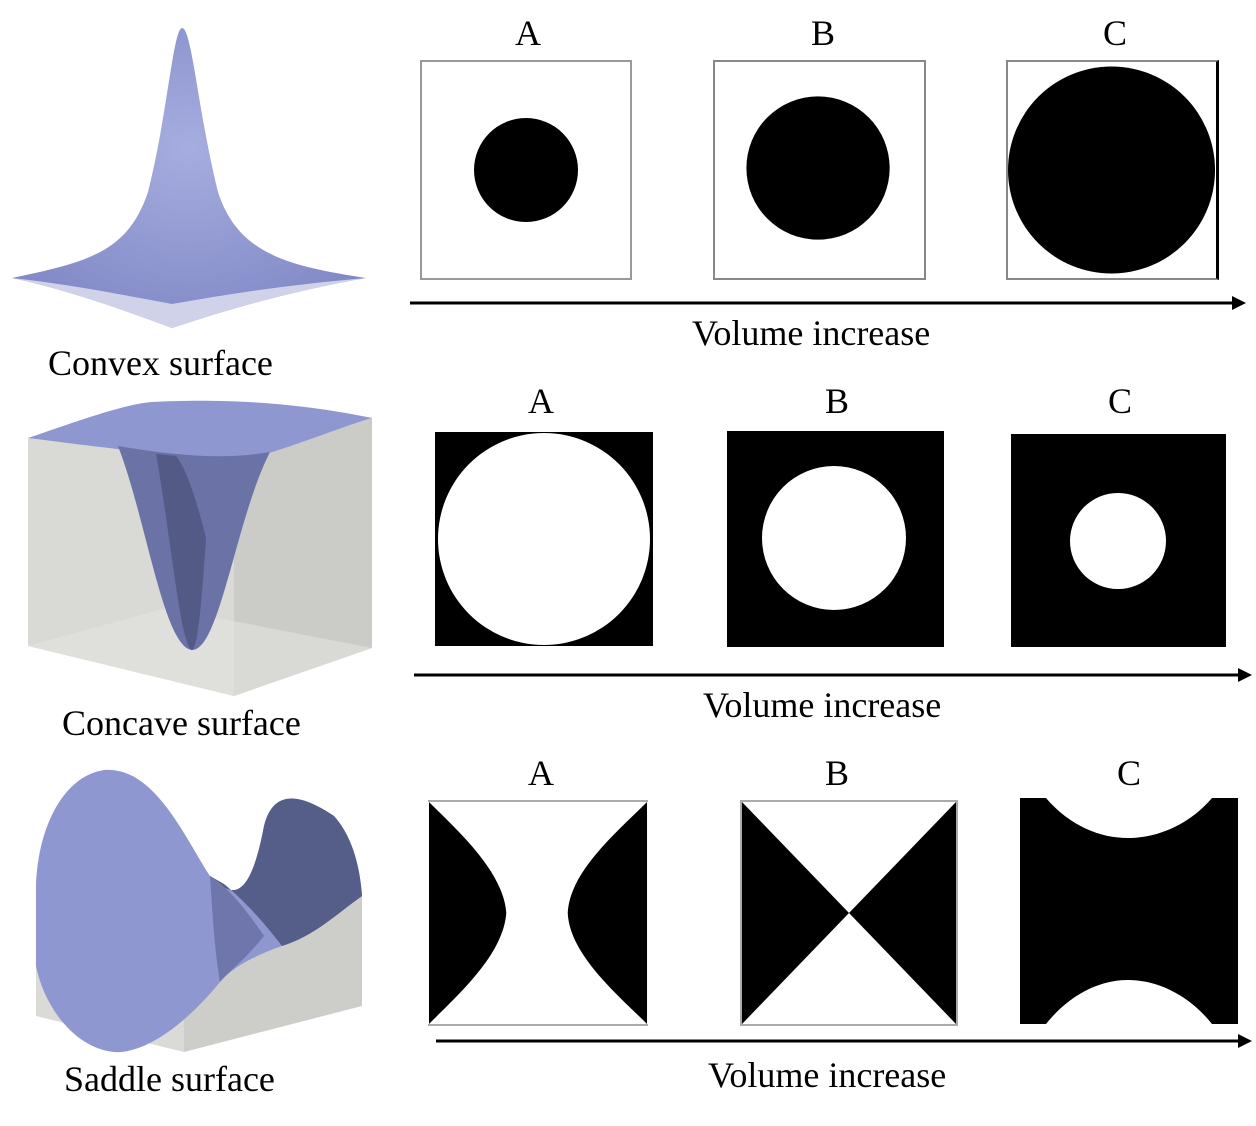 The width and height of the screenshot is (1256, 1126). I want to click on convex-label-c: C, so click(1114, 33).